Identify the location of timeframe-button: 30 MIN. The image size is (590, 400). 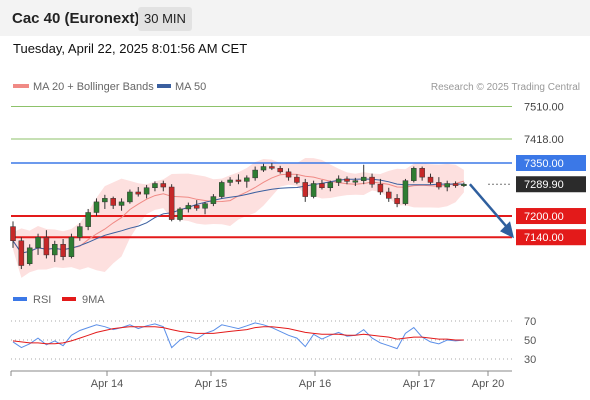
(165, 19).